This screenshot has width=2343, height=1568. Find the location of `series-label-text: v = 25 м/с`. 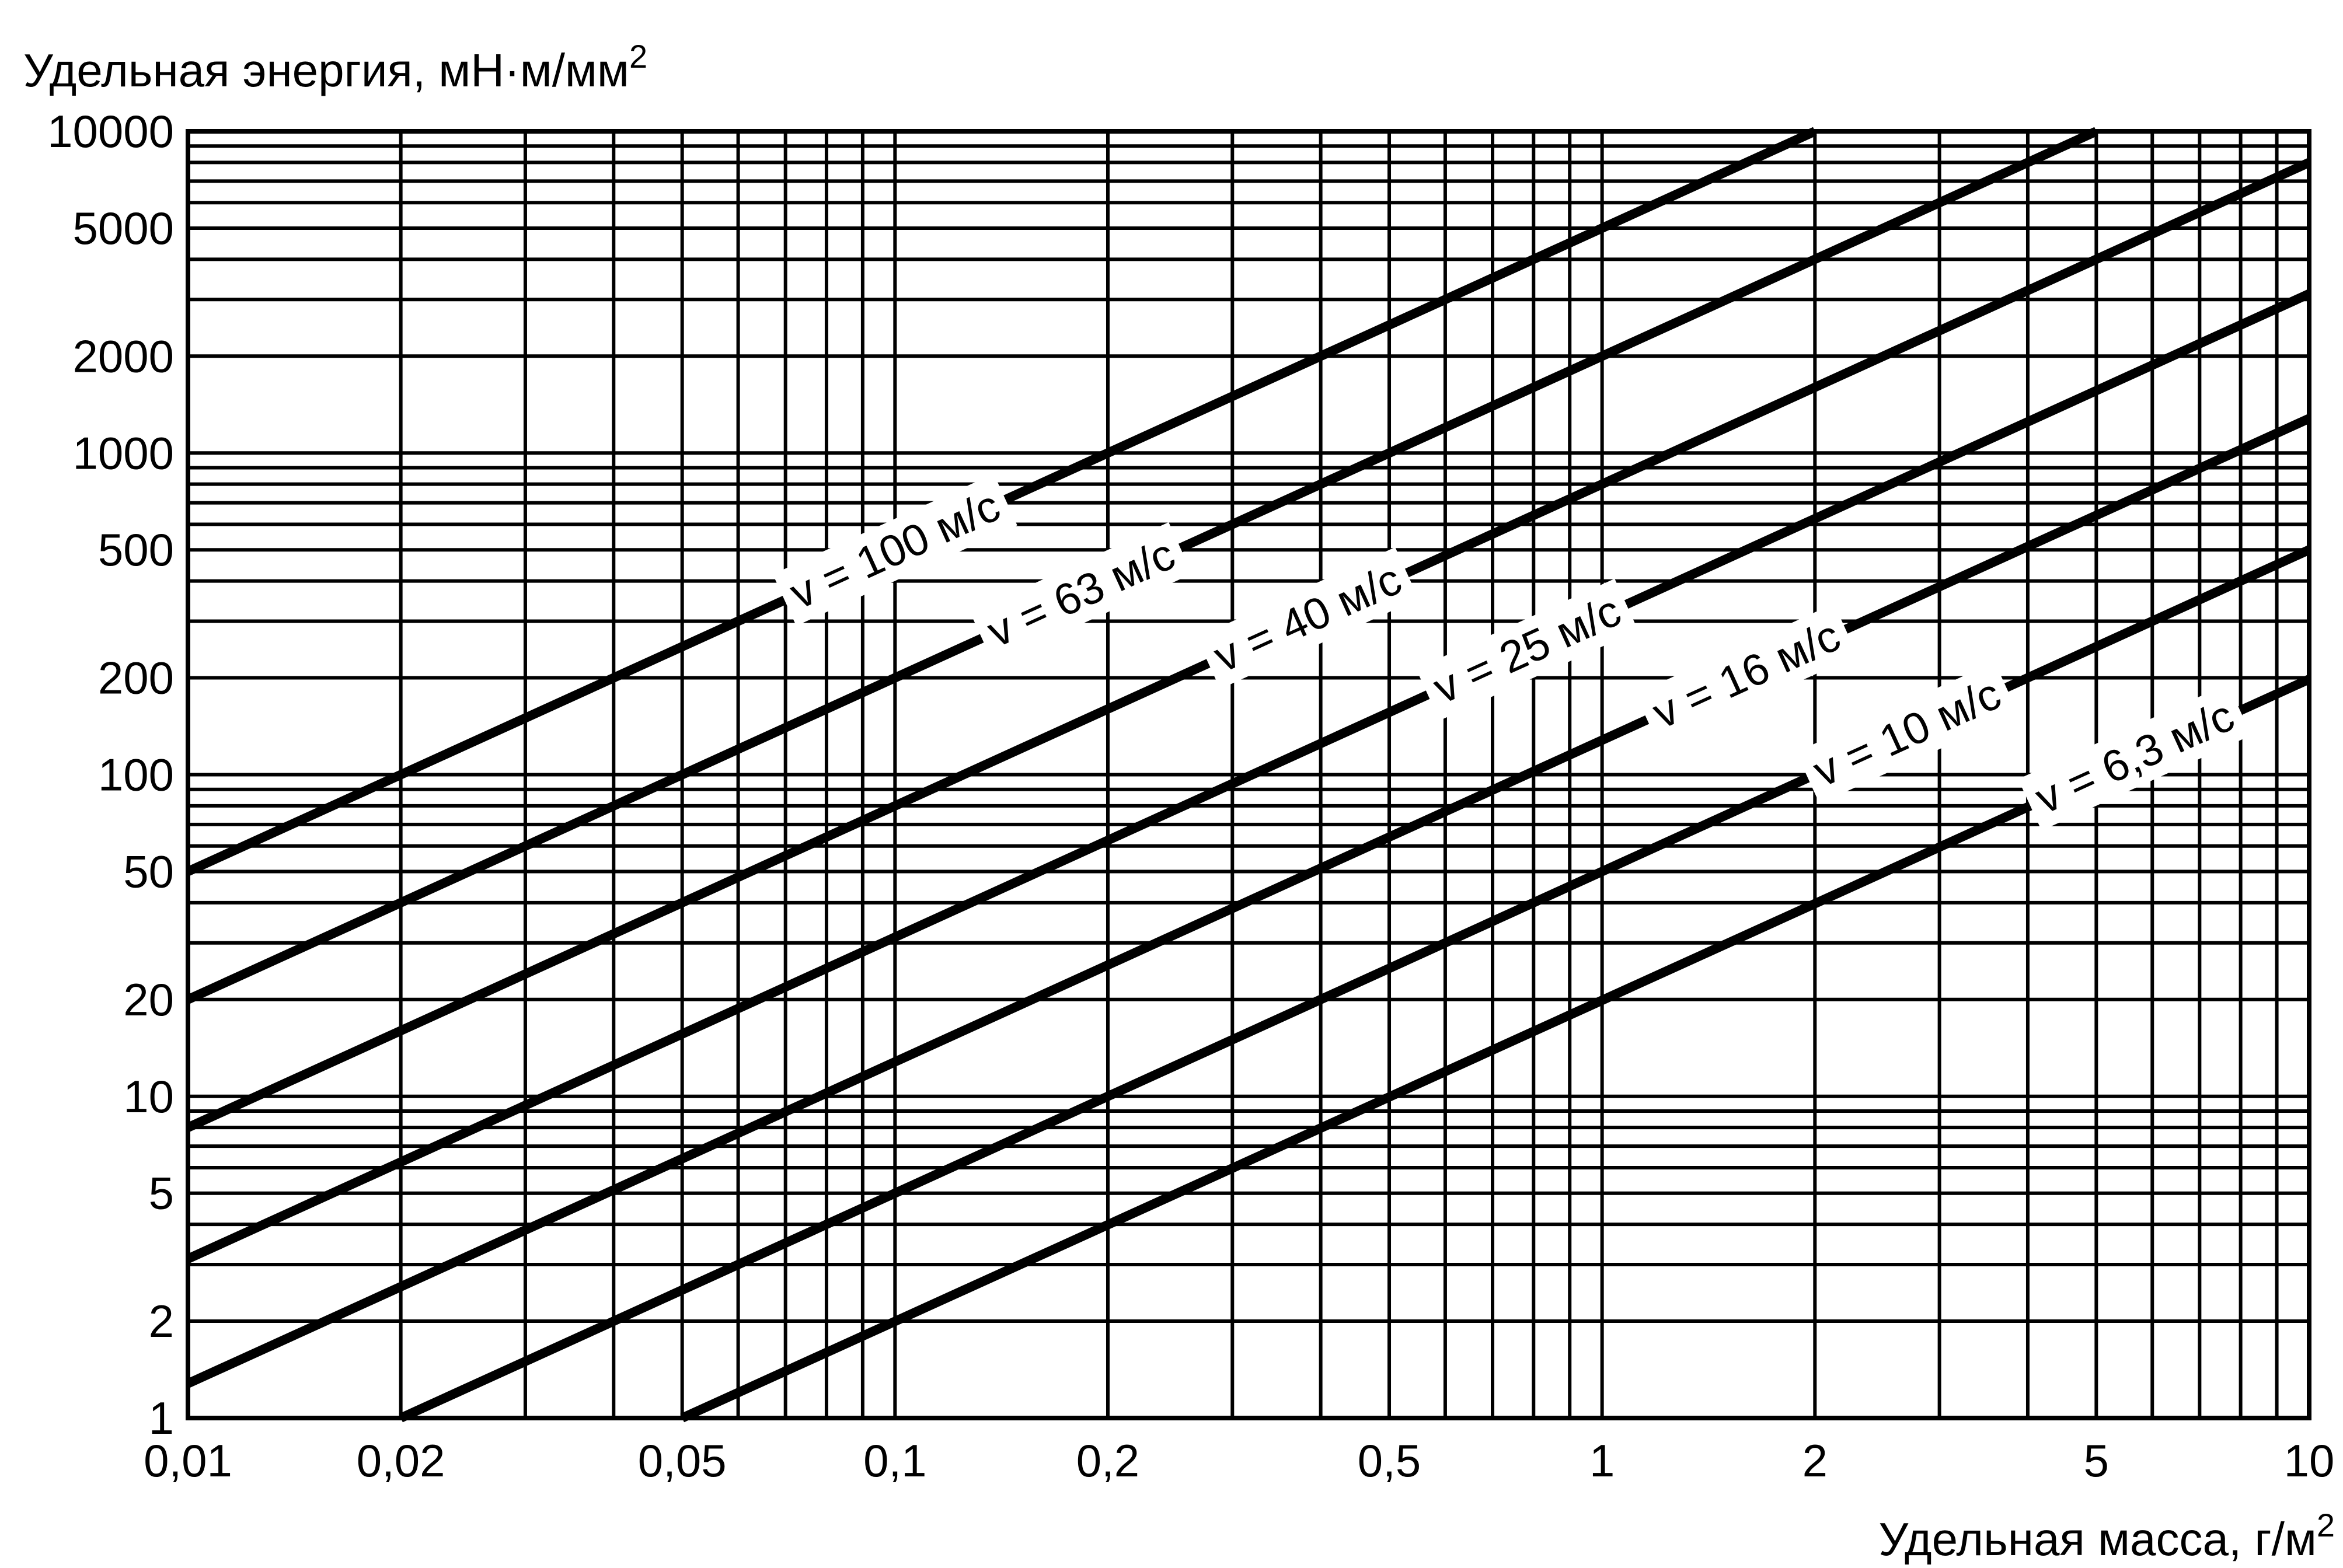

series-label-text: v = 25 м/с is located at coordinates (1527, 650).